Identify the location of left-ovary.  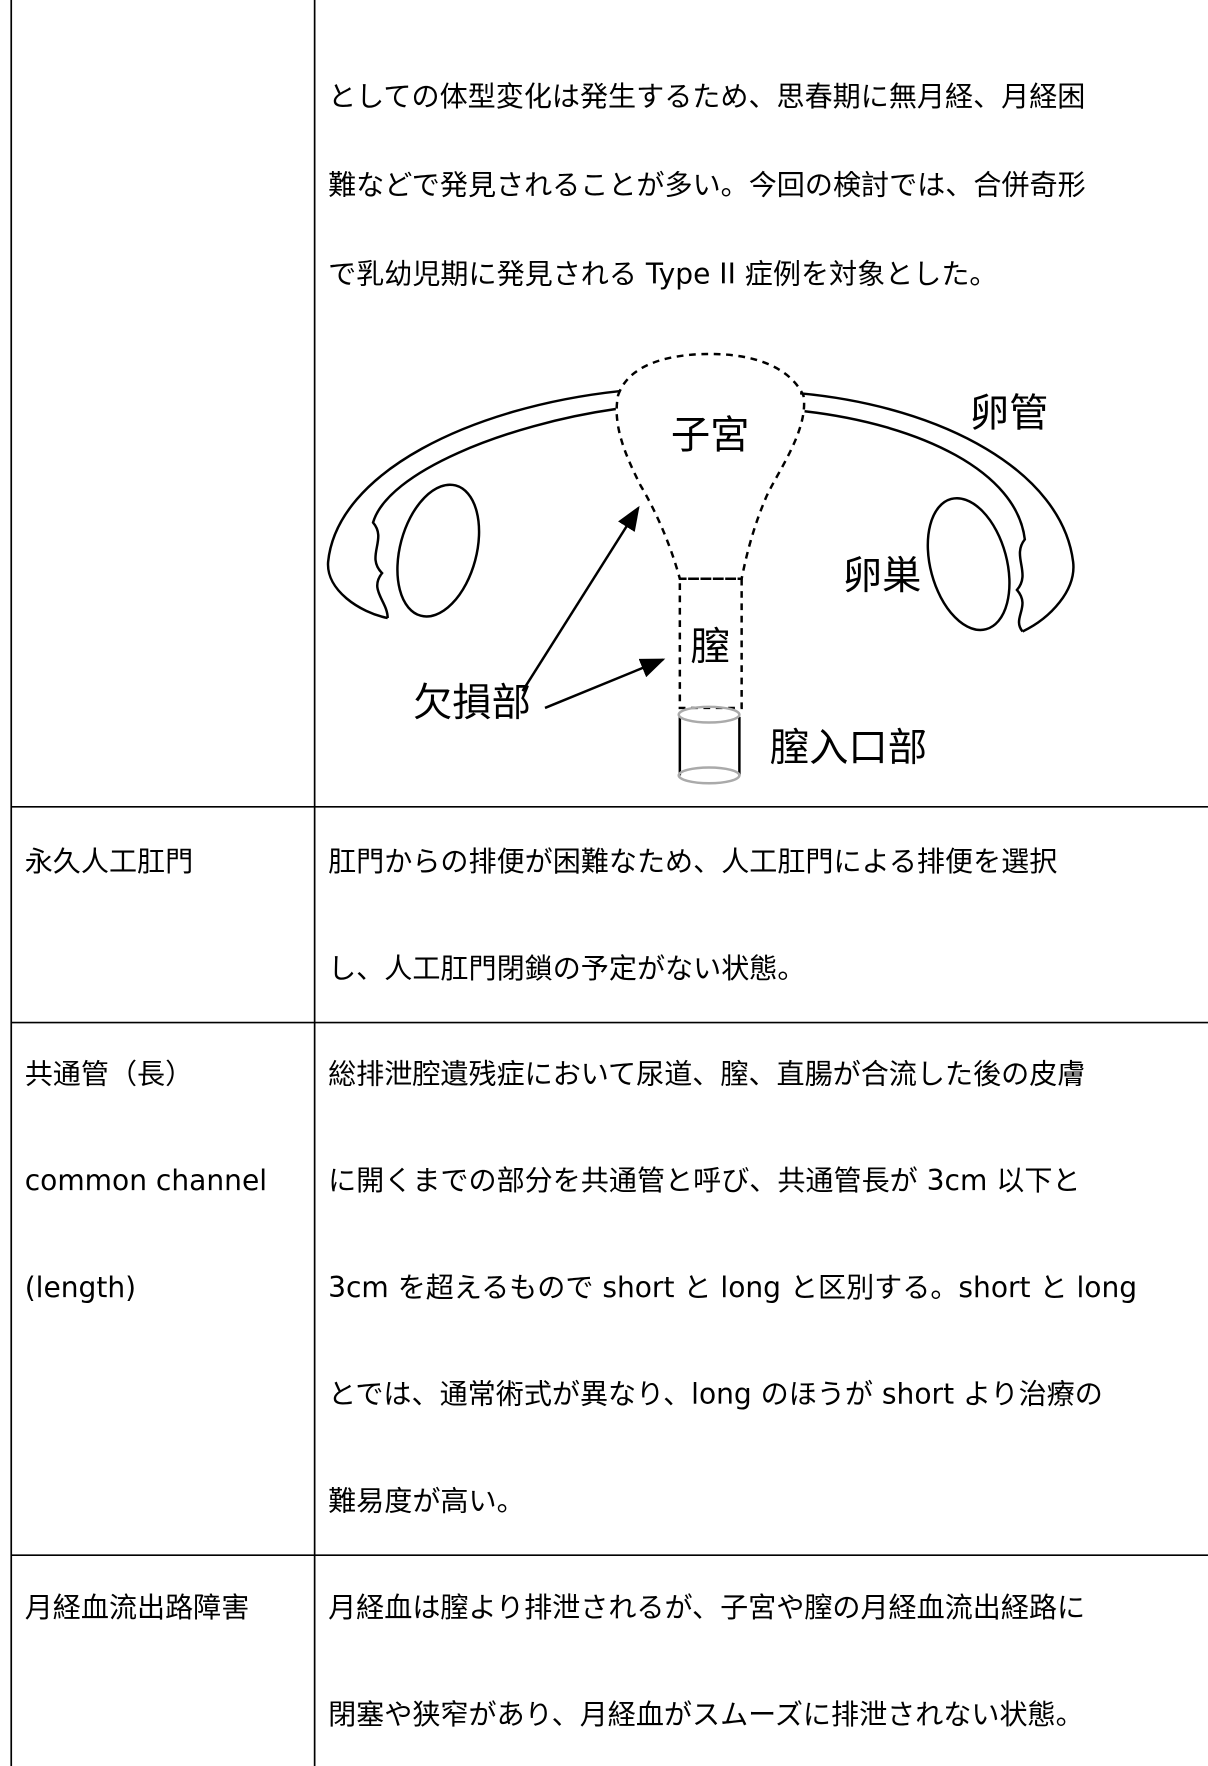
(438, 550).